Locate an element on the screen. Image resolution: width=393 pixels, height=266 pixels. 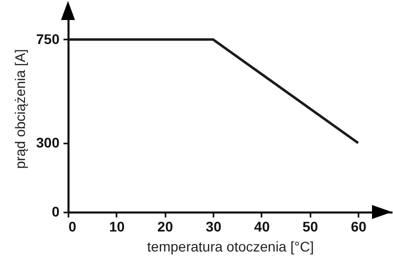
x-tick-label: 50 is located at coordinates (310, 226).